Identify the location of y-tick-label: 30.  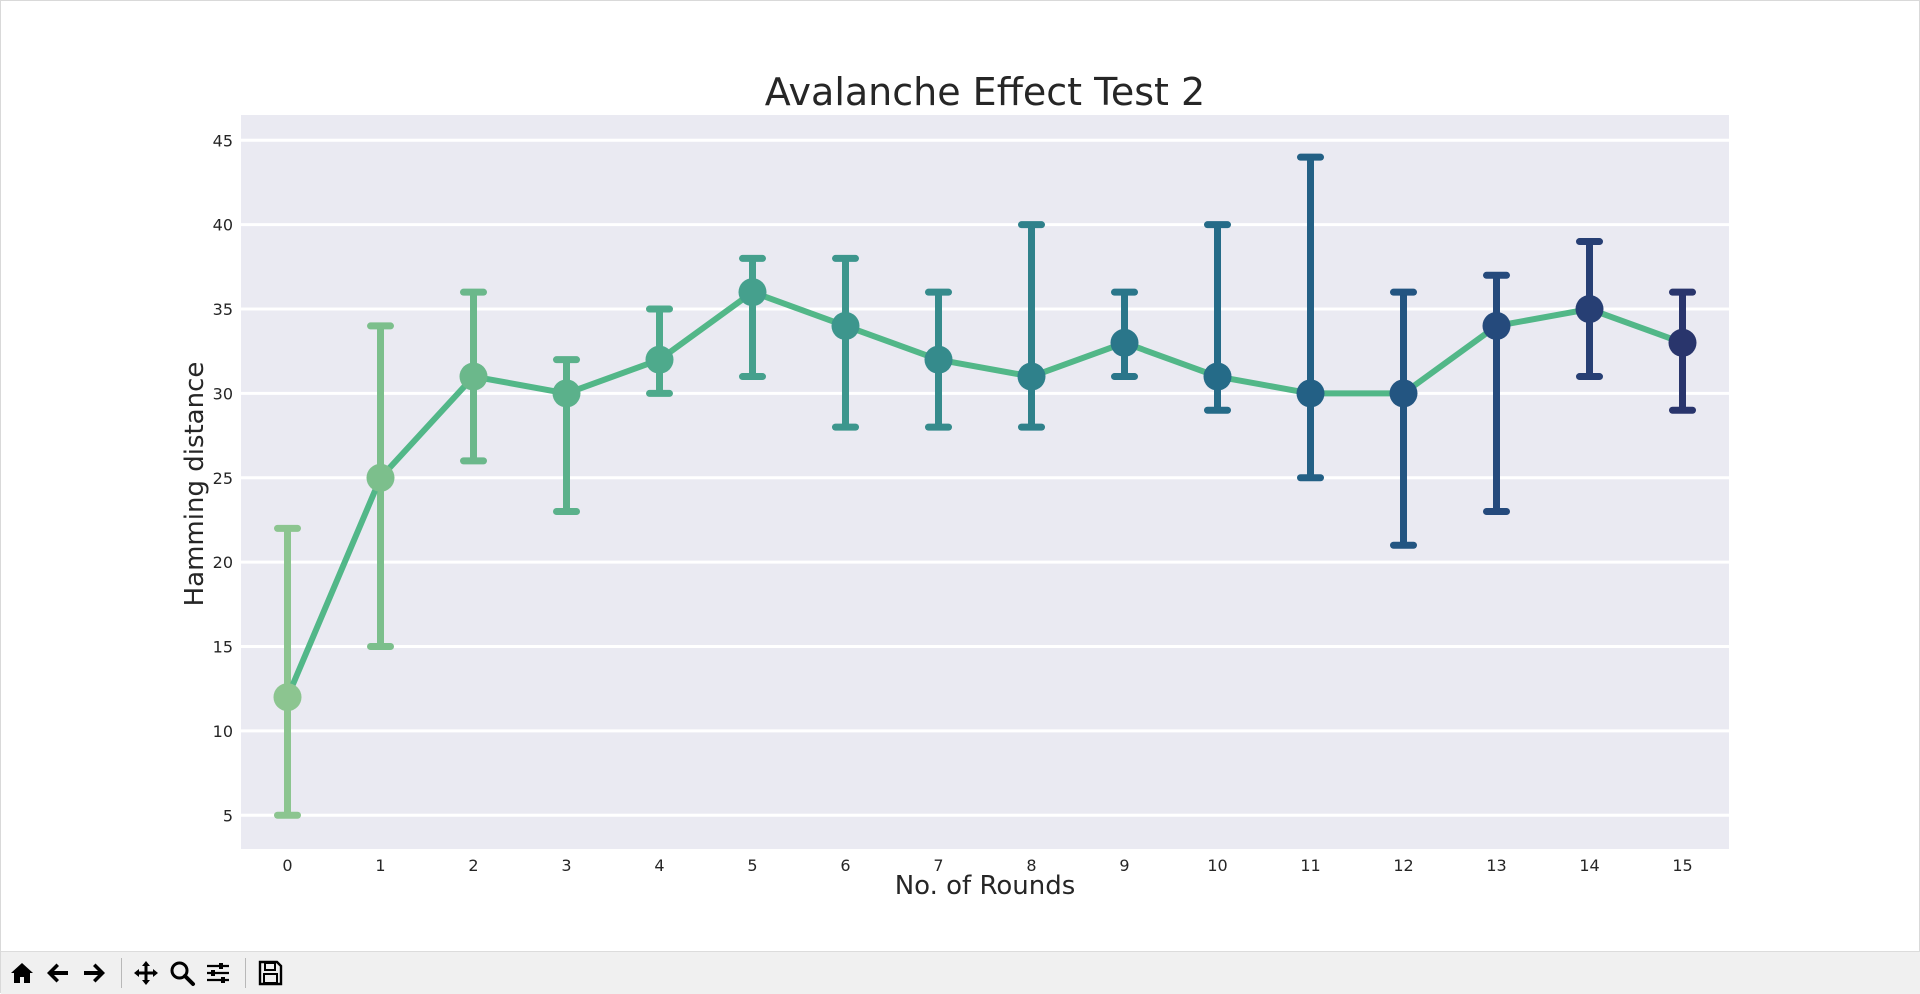
(223, 393).